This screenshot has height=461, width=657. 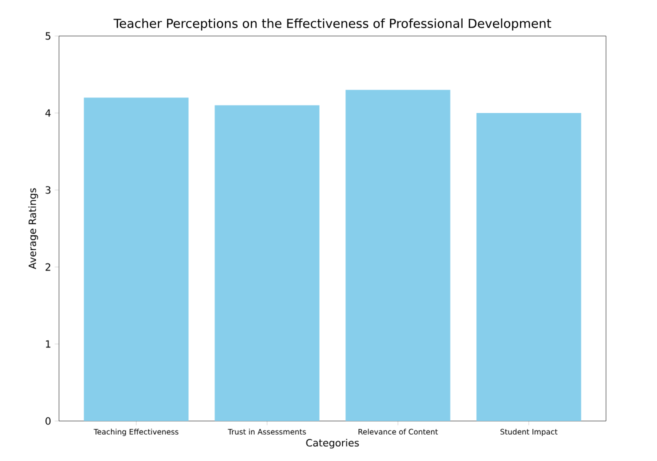 I want to click on y-tick-label: 4, so click(x=48, y=113).